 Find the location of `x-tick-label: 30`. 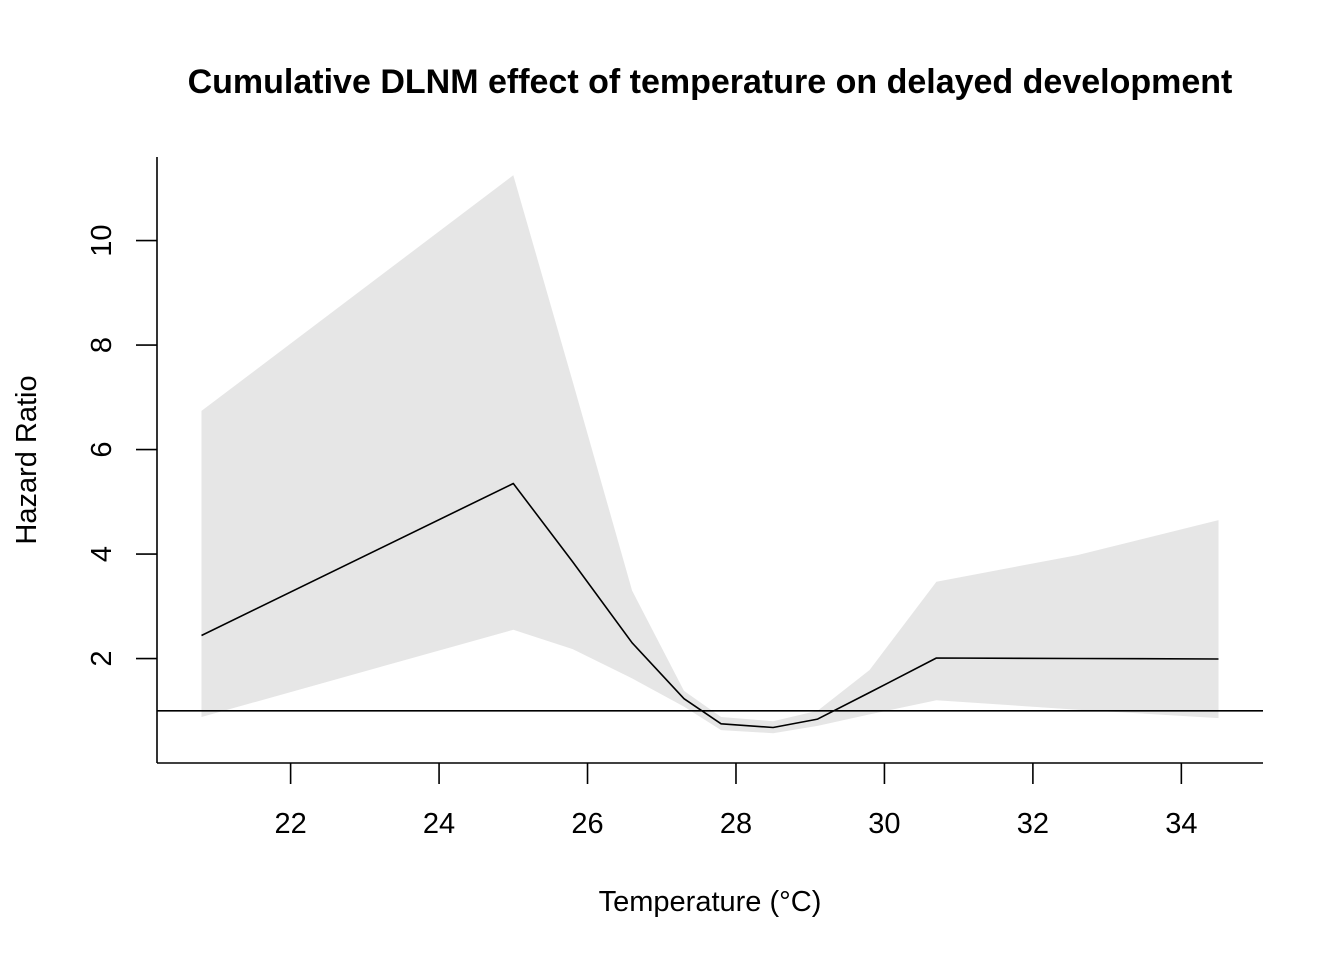

x-tick-label: 30 is located at coordinates (884, 824).